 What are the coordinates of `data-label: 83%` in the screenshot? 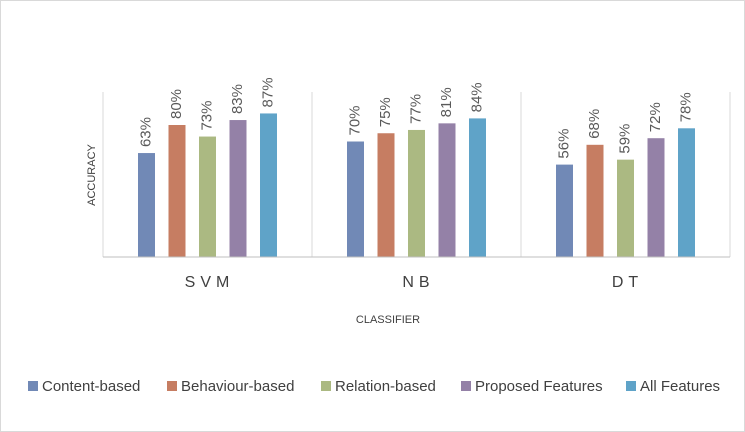 It's located at (237, 99).